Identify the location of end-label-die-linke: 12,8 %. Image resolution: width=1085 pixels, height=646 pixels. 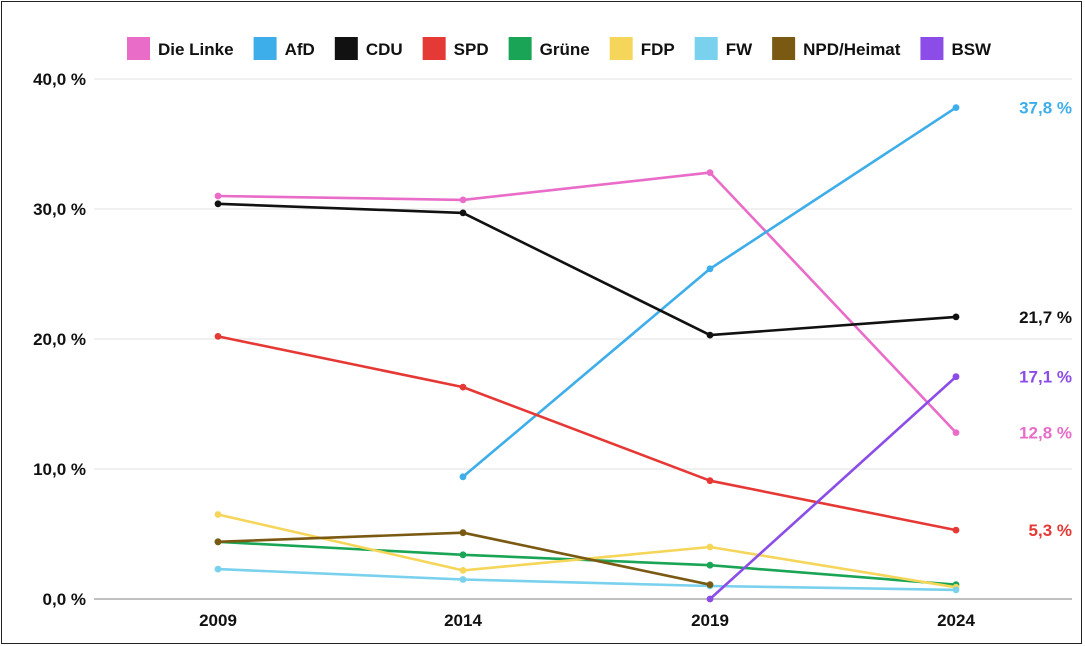
(1045, 433).